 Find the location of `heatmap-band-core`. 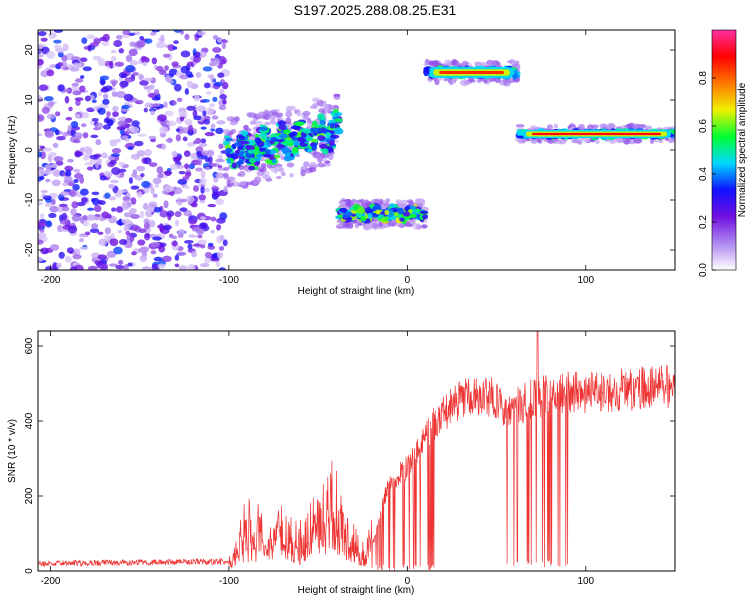

heatmap-band-core is located at coordinates (471, 72).